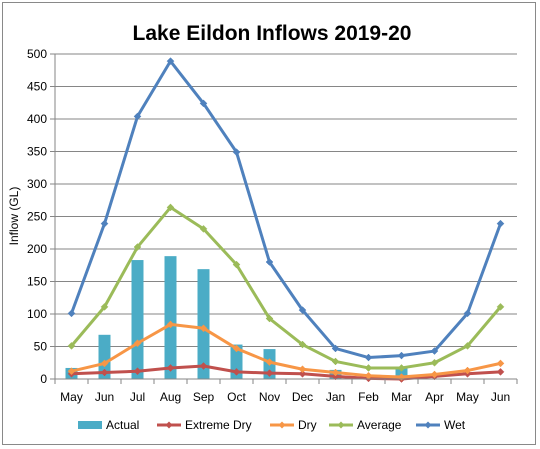 The width and height of the screenshot is (540, 449). What do you see at coordinates (137, 397) in the screenshot?
I see `x-tick-label: Jul` at bounding box center [137, 397].